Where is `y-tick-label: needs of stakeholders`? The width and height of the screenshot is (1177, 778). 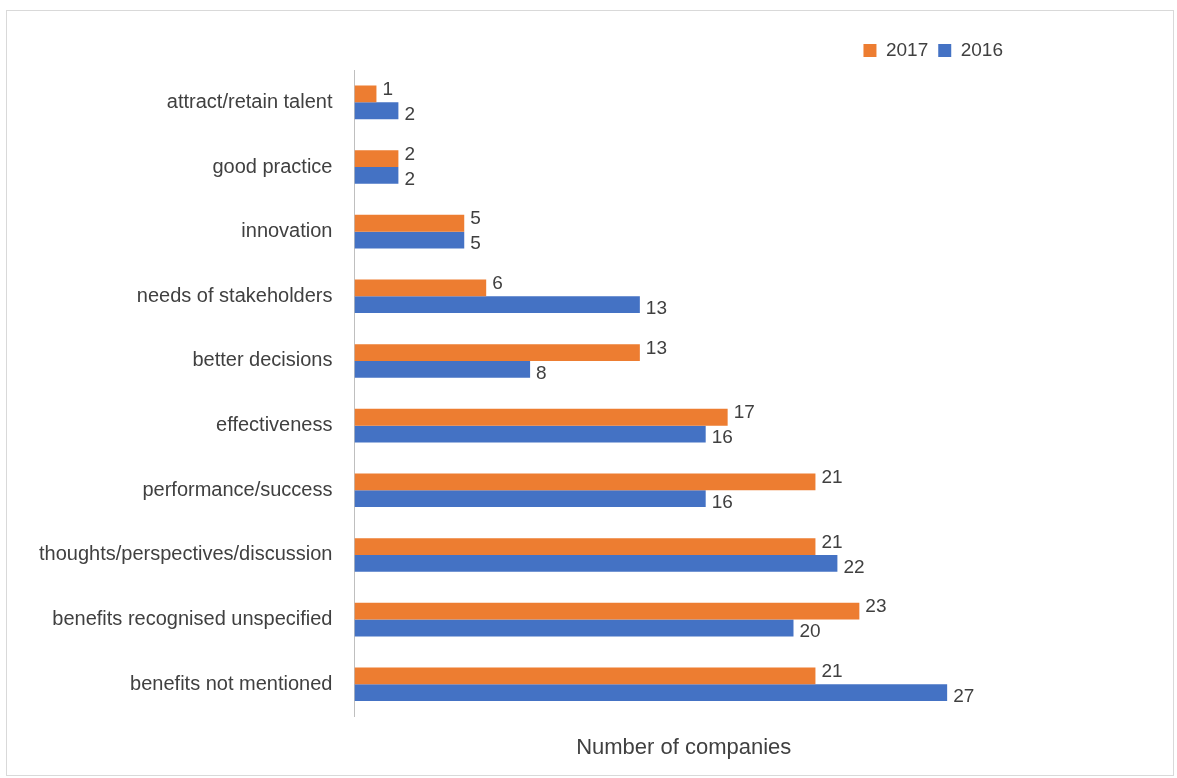
y-tick-label: needs of stakeholders is located at coordinates (234, 294).